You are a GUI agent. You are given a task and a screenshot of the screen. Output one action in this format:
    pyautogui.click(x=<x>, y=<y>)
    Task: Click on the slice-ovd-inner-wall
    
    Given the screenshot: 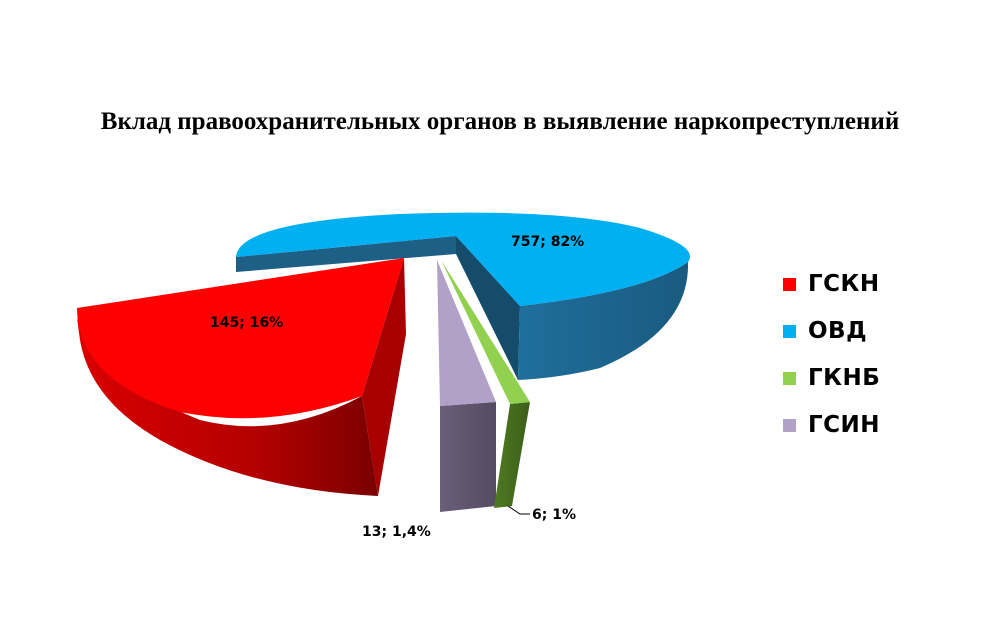 What is the action you would take?
    pyautogui.click(x=488, y=308)
    